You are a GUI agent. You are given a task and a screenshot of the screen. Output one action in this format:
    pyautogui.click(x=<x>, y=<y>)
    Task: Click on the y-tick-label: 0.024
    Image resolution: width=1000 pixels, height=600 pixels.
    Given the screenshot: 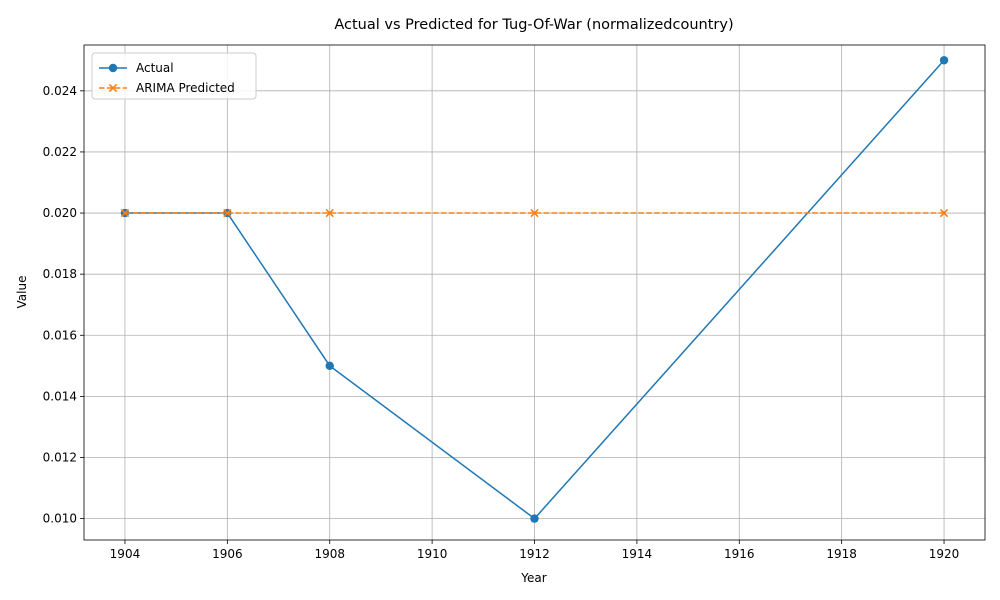 What is the action you would take?
    pyautogui.click(x=60, y=91)
    